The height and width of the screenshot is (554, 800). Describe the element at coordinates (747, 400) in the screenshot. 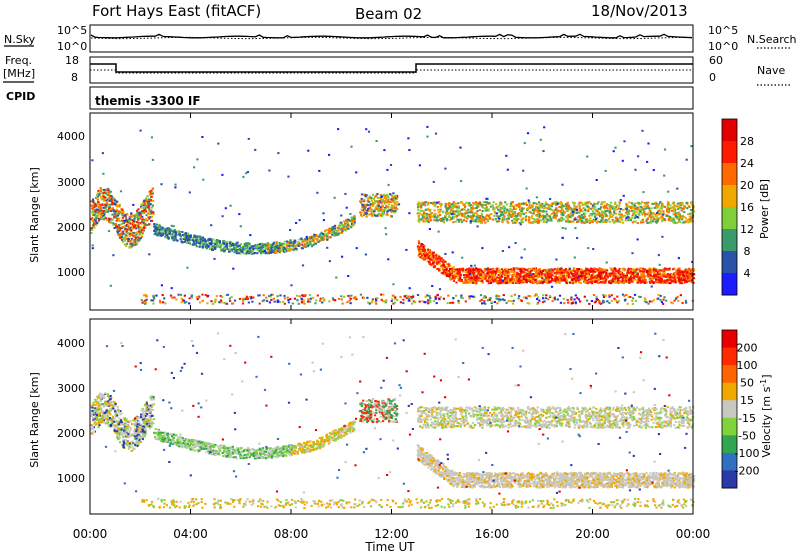

I see `colorbar-tick-label: 15` at that location.